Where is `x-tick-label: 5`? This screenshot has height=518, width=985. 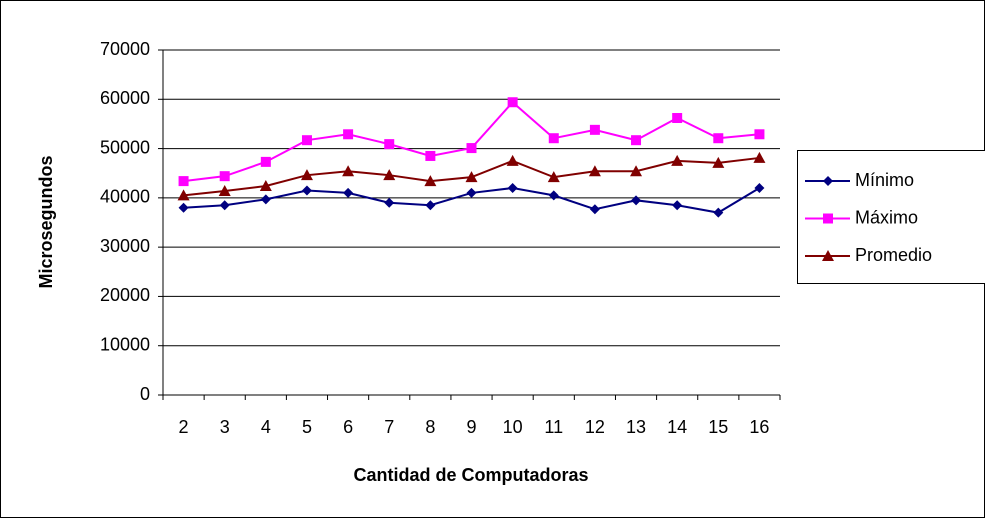
x-tick-label: 5 is located at coordinates (307, 427).